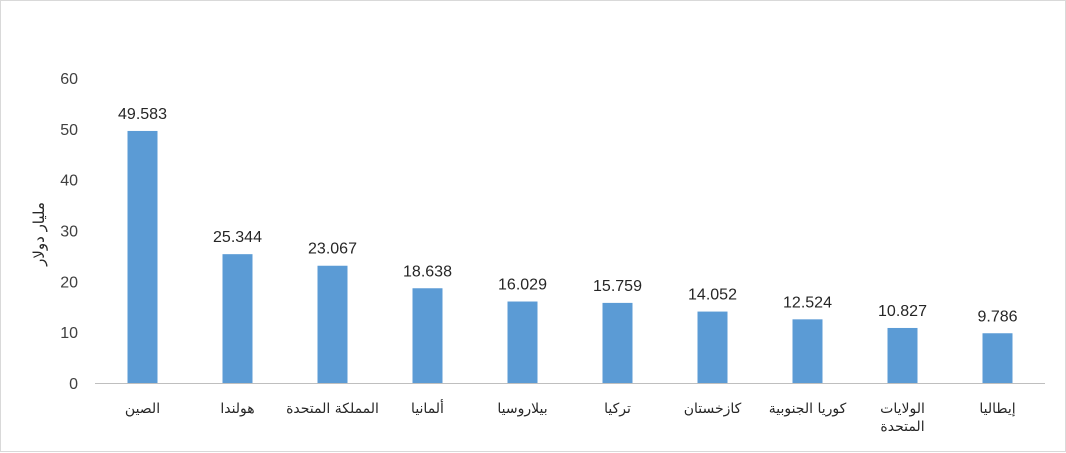 Image resolution: width=1066 pixels, height=453 pixels. Describe the element at coordinates (332, 249) in the screenshot. I see `data-label: 23.067` at that location.